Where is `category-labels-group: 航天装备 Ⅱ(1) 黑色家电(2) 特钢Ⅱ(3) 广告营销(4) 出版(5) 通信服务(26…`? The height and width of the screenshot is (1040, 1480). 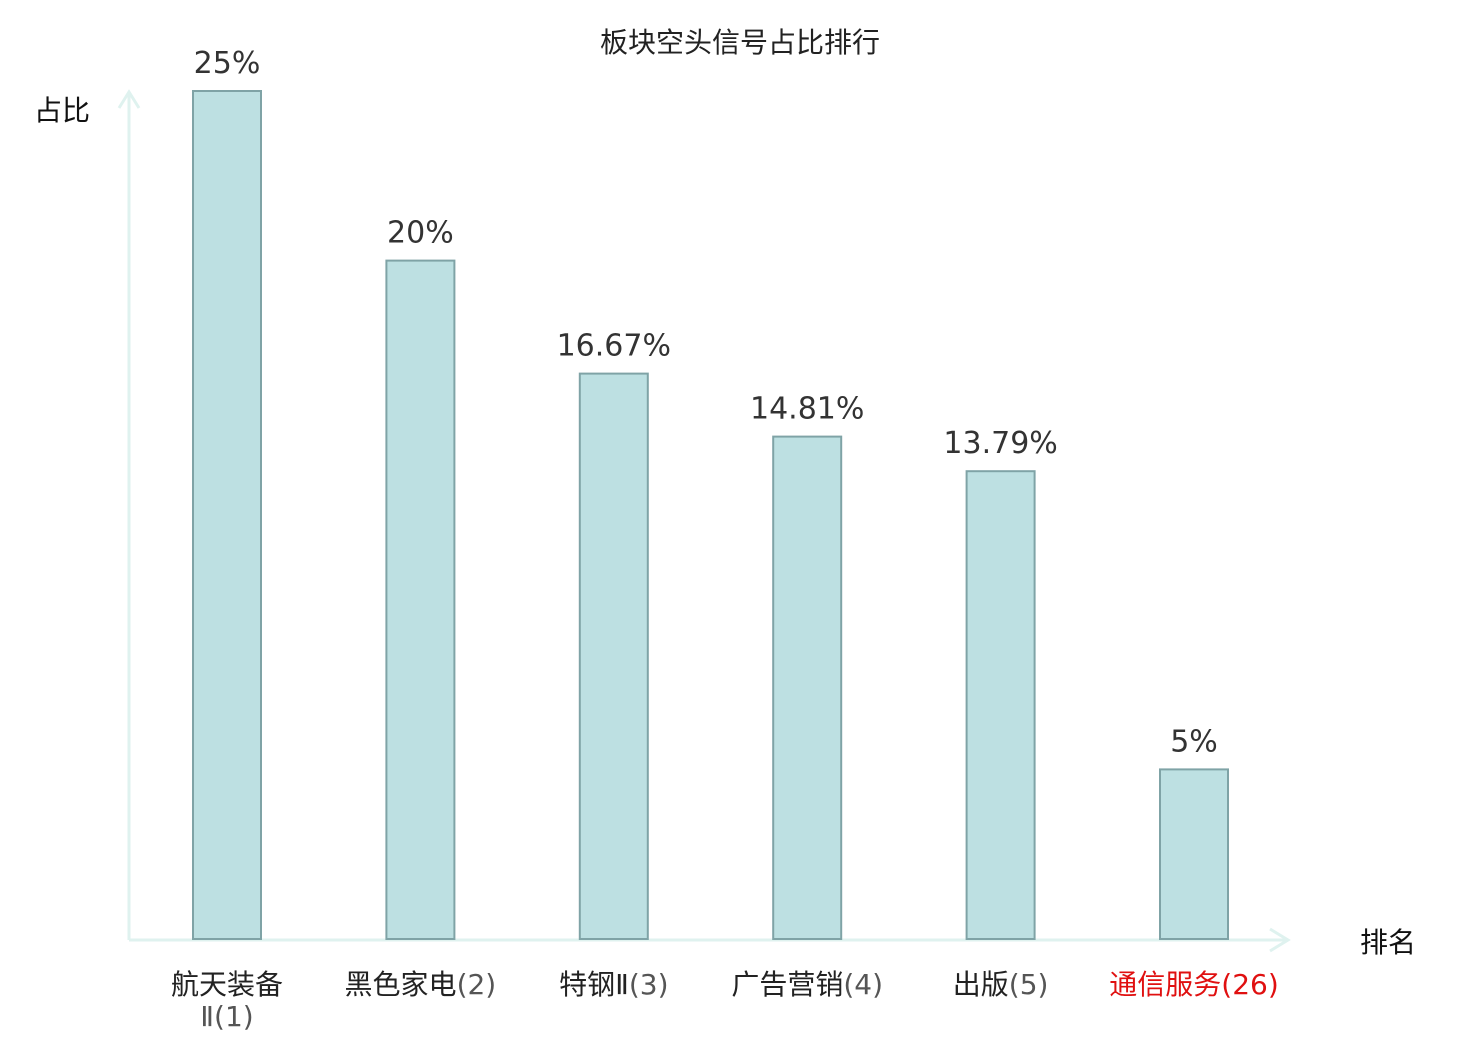 category-labels-group: 航天装备 Ⅱ(1) 黑色家电(2) 特钢Ⅱ(3) 广告营销(4) 出版(5) 通信服务(26… is located at coordinates (725, 1000).